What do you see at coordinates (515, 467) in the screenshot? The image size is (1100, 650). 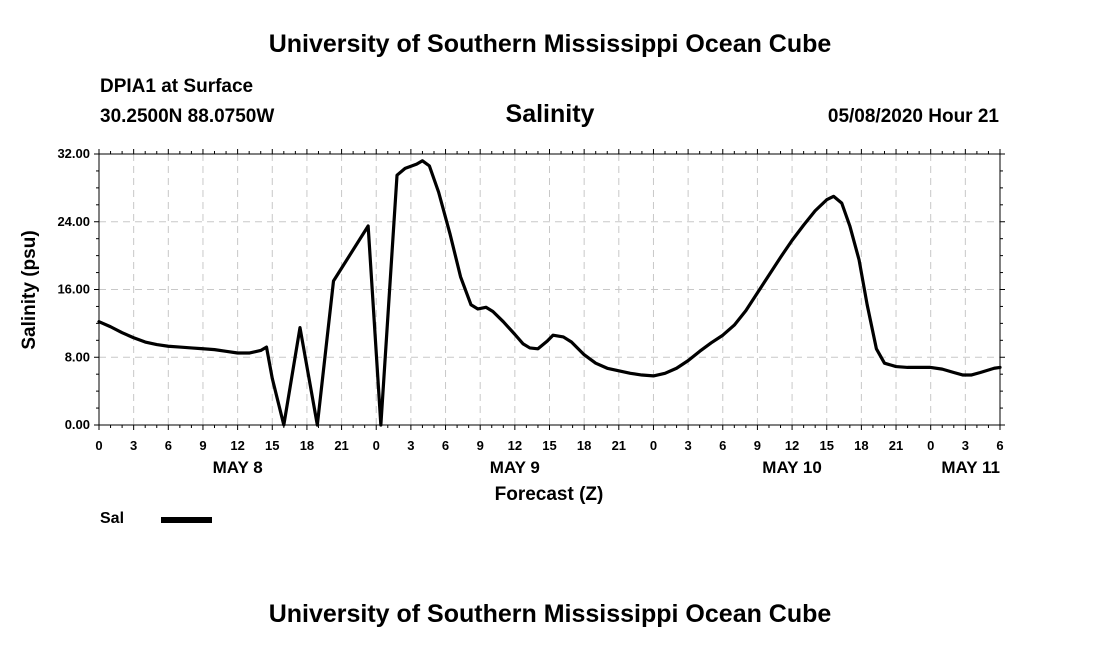 I see `date-label: MAY 9` at bounding box center [515, 467].